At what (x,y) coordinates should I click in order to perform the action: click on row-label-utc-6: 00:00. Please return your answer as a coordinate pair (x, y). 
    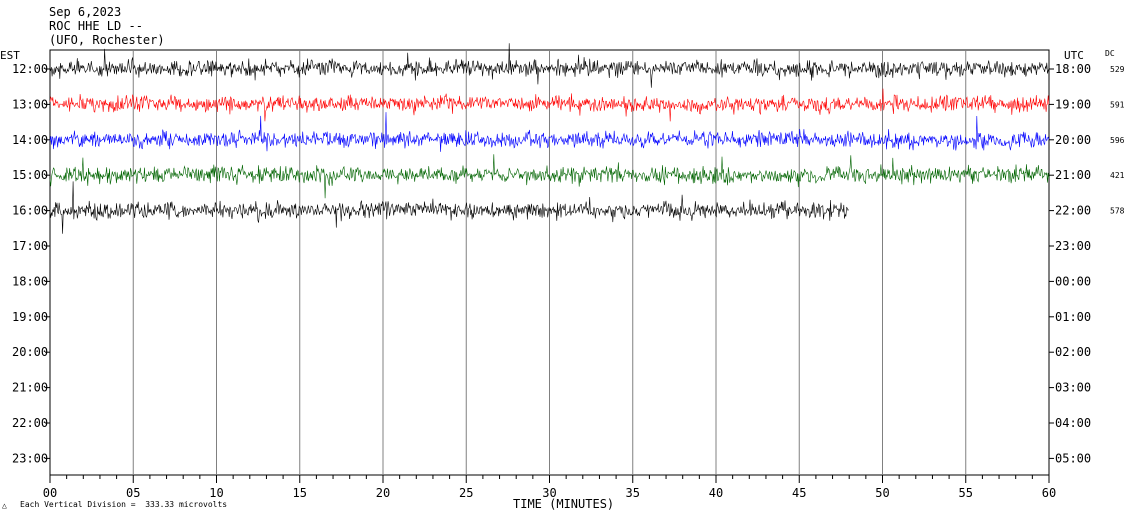
    Looking at the image, I should click on (1073, 281).